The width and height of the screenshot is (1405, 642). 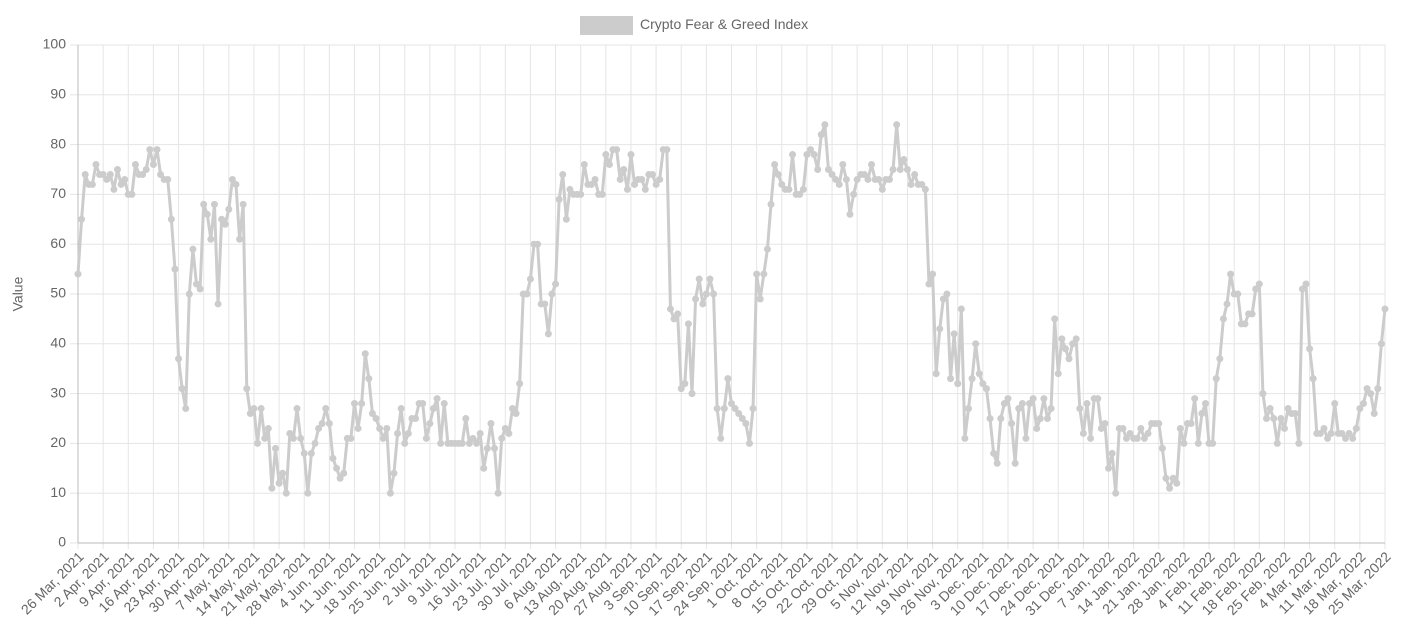 What do you see at coordinates (724, 24) in the screenshot?
I see `legend-label: Crypto Fear & Greed Index` at bounding box center [724, 24].